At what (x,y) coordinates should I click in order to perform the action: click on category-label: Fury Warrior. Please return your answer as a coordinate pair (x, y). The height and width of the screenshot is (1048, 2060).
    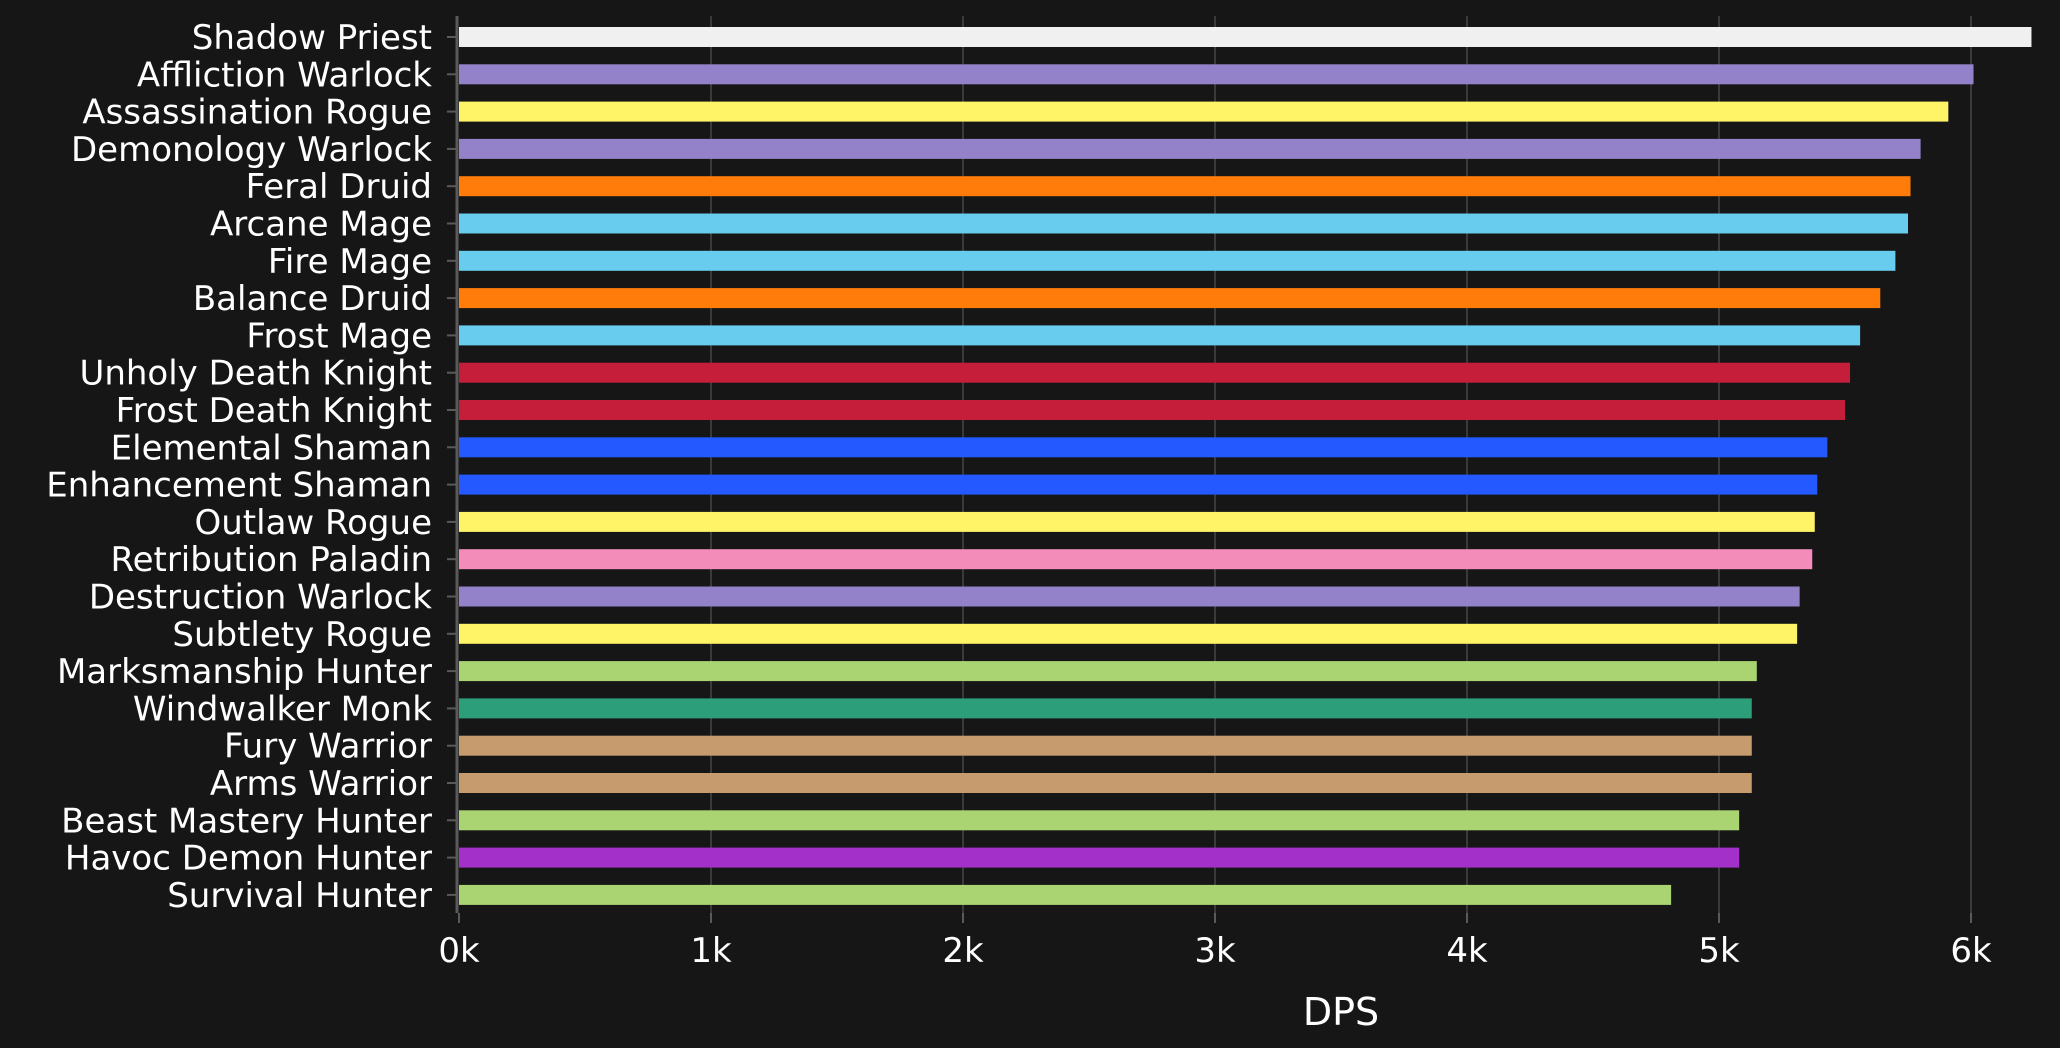
    Looking at the image, I should click on (328, 747).